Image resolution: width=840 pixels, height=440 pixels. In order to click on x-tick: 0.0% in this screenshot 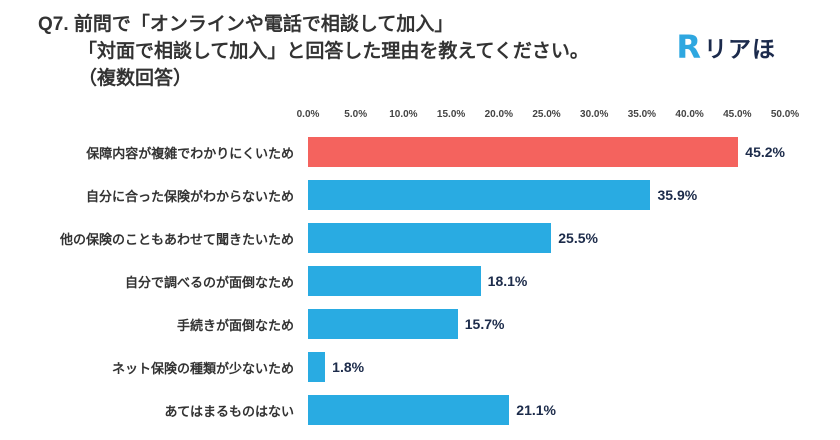, I will do `click(308, 114)`.